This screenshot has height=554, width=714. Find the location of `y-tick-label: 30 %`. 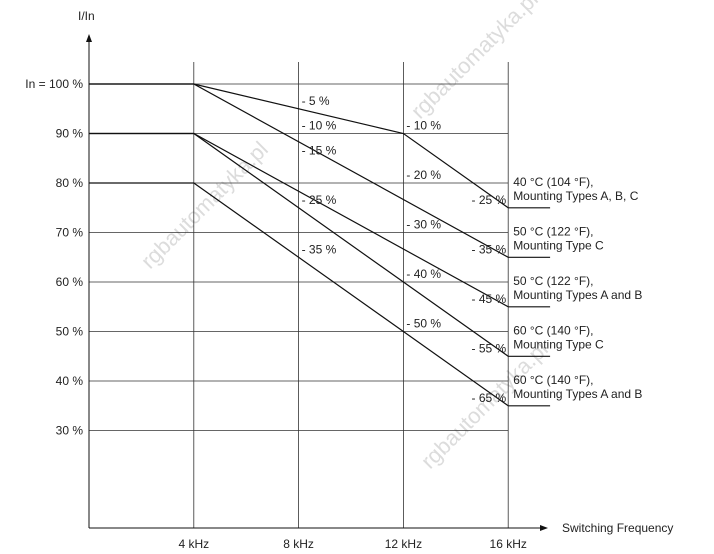

y-tick-label: 30 % is located at coordinates (70, 431).